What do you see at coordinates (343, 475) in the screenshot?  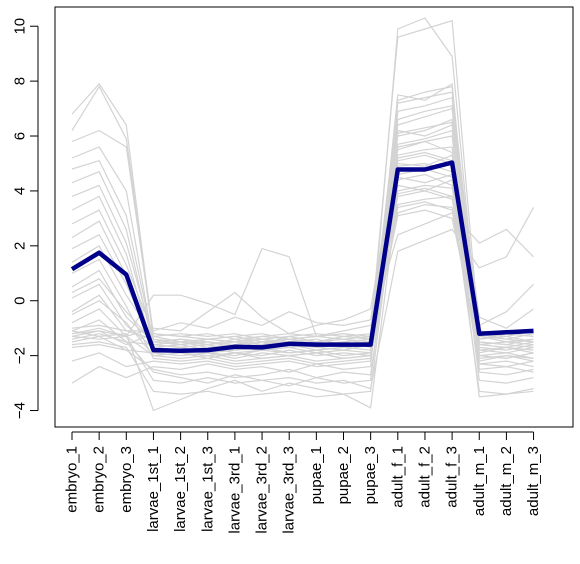 I see `x-tick-label: pupae_2` at bounding box center [343, 475].